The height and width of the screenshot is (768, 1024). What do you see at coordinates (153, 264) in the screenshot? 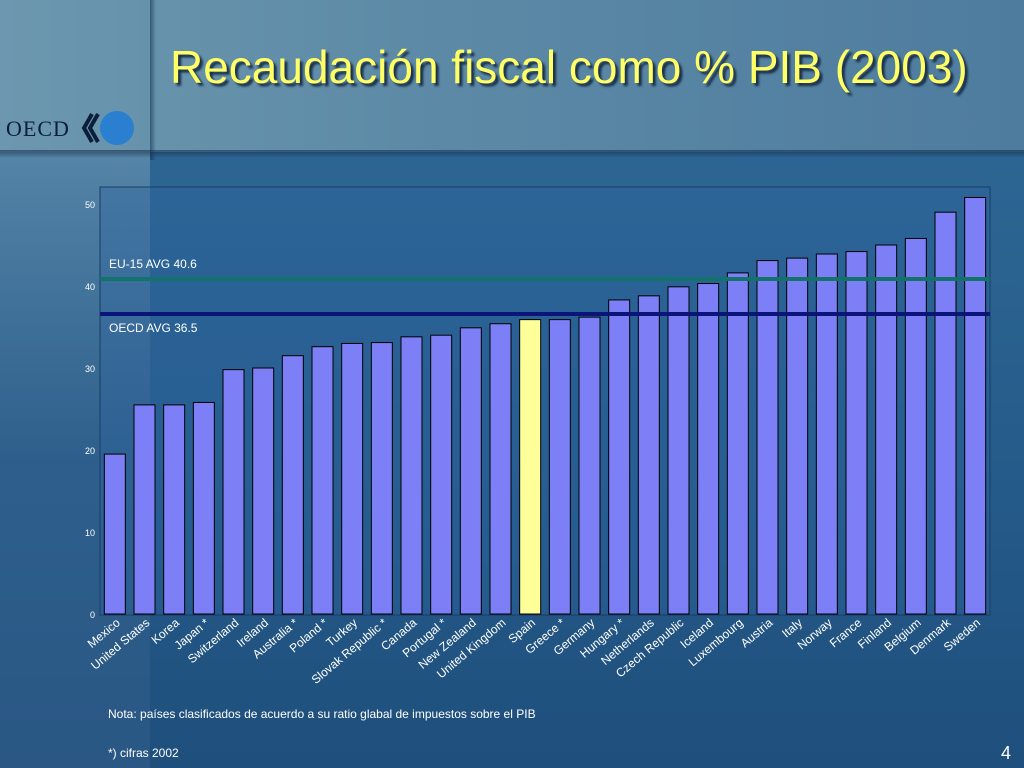
I see `eu-avg-label: EU-15 AVG 40.6` at bounding box center [153, 264].